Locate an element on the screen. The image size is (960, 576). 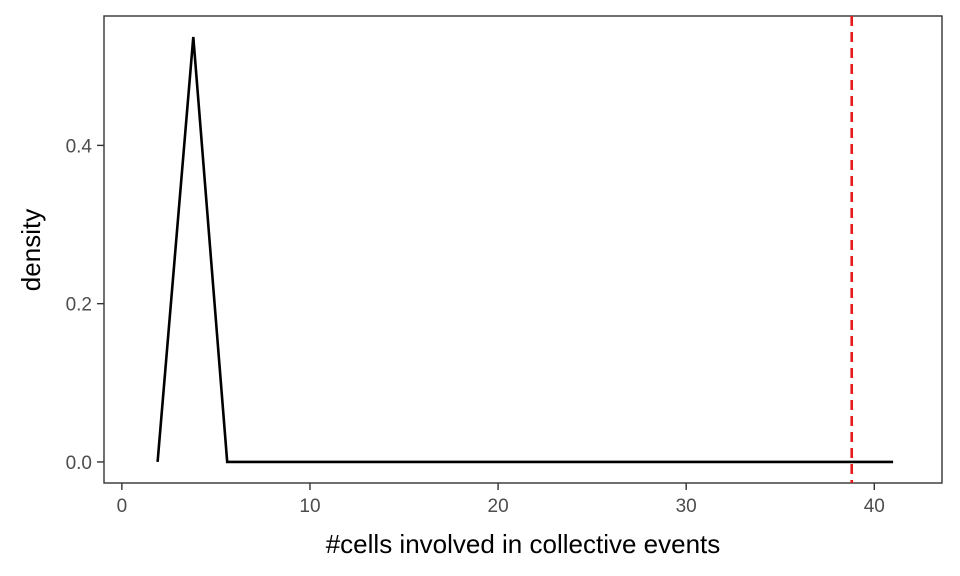
y-axis-title: density is located at coordinates (31, 250).